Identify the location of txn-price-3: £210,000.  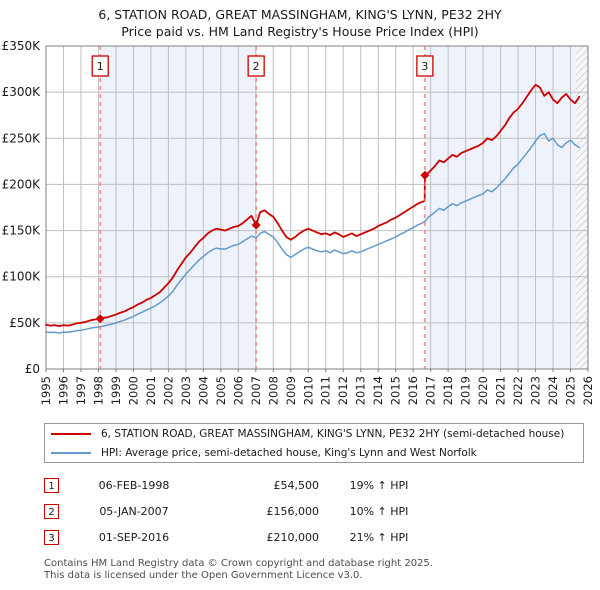
(293, 537).